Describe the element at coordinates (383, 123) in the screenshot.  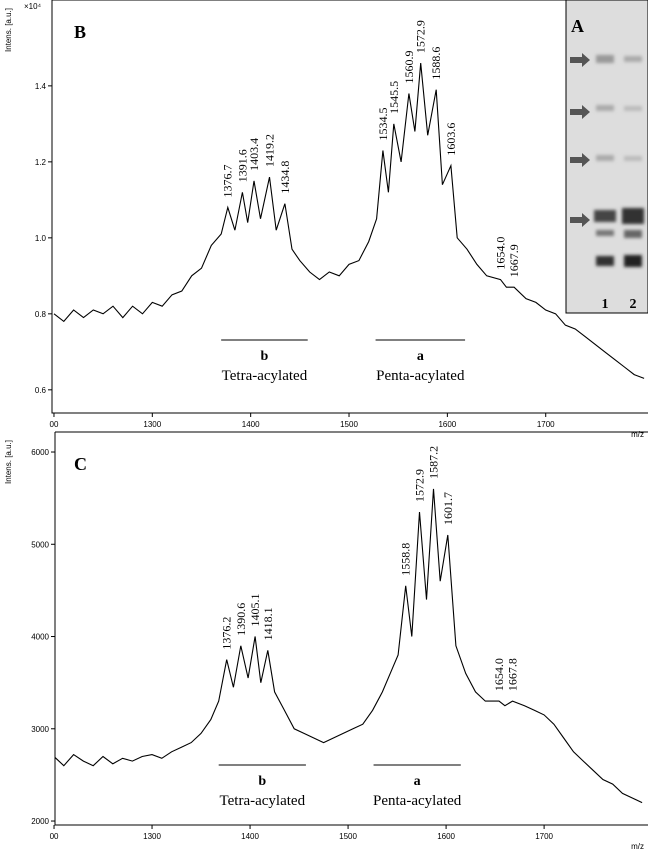
I see `peak-label: 1534.5` at that location.